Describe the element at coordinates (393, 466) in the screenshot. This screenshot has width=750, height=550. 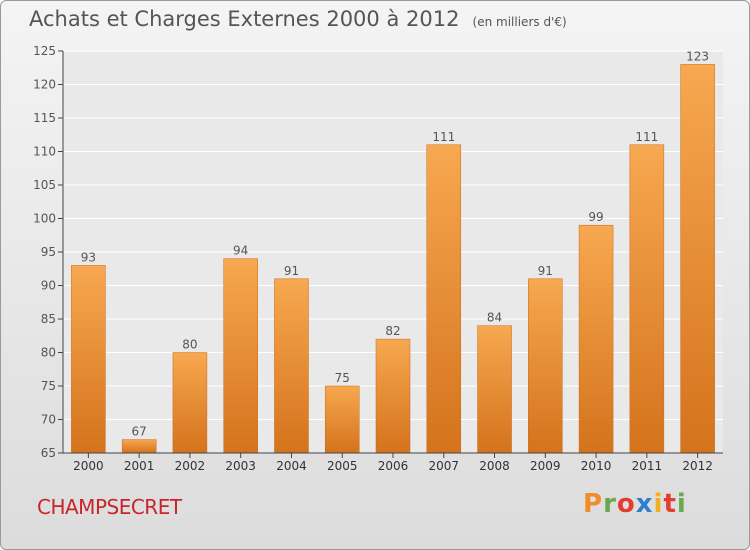
I see `x-tick-label: 2006` at that location.